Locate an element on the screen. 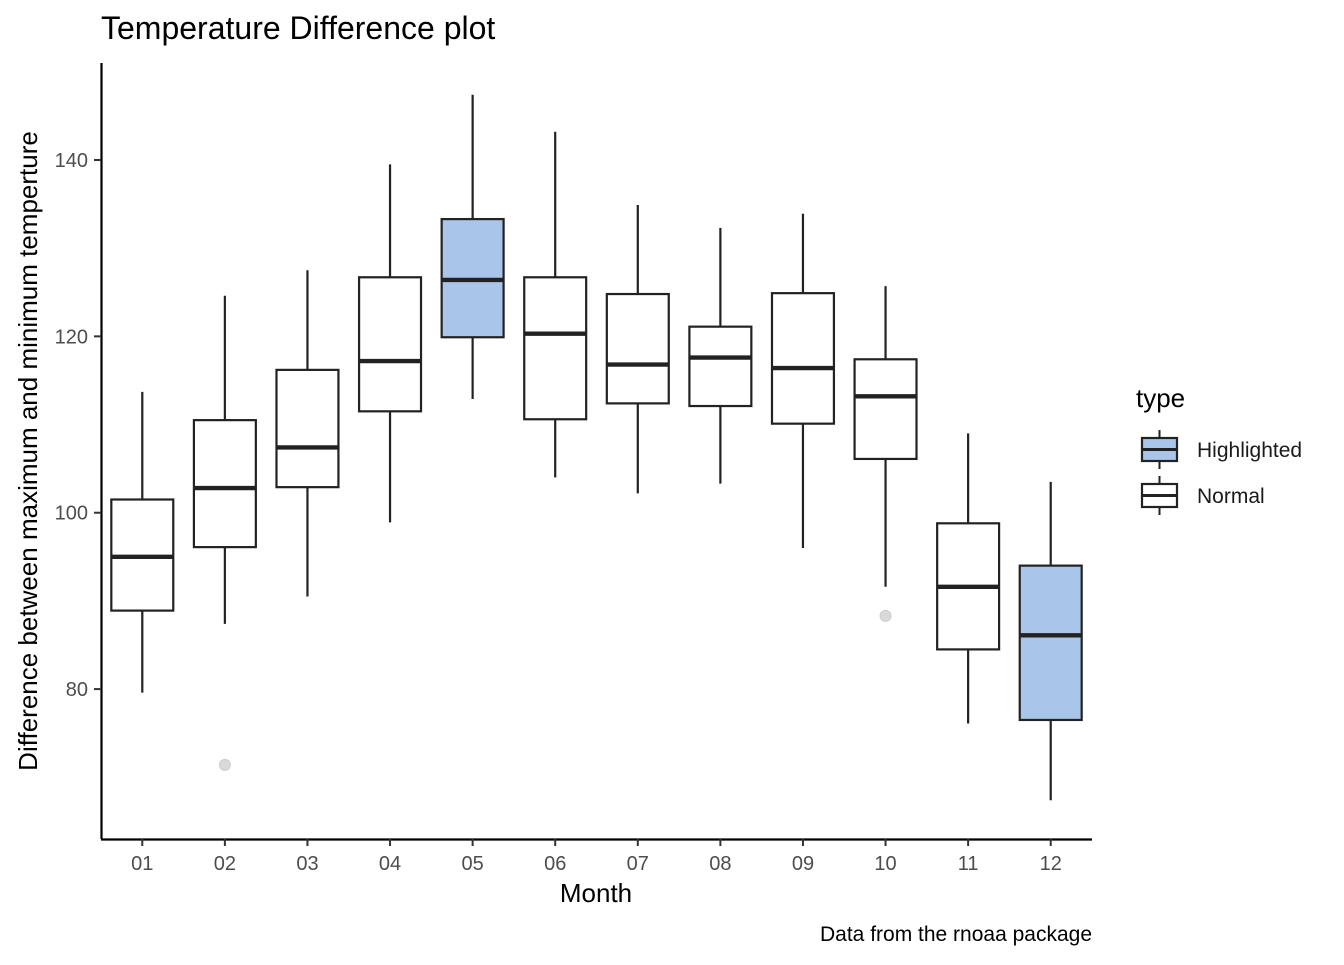 This screenshot has height=965, width=1344. x-tick-label: 12 is located at coordinates (1051, 864).